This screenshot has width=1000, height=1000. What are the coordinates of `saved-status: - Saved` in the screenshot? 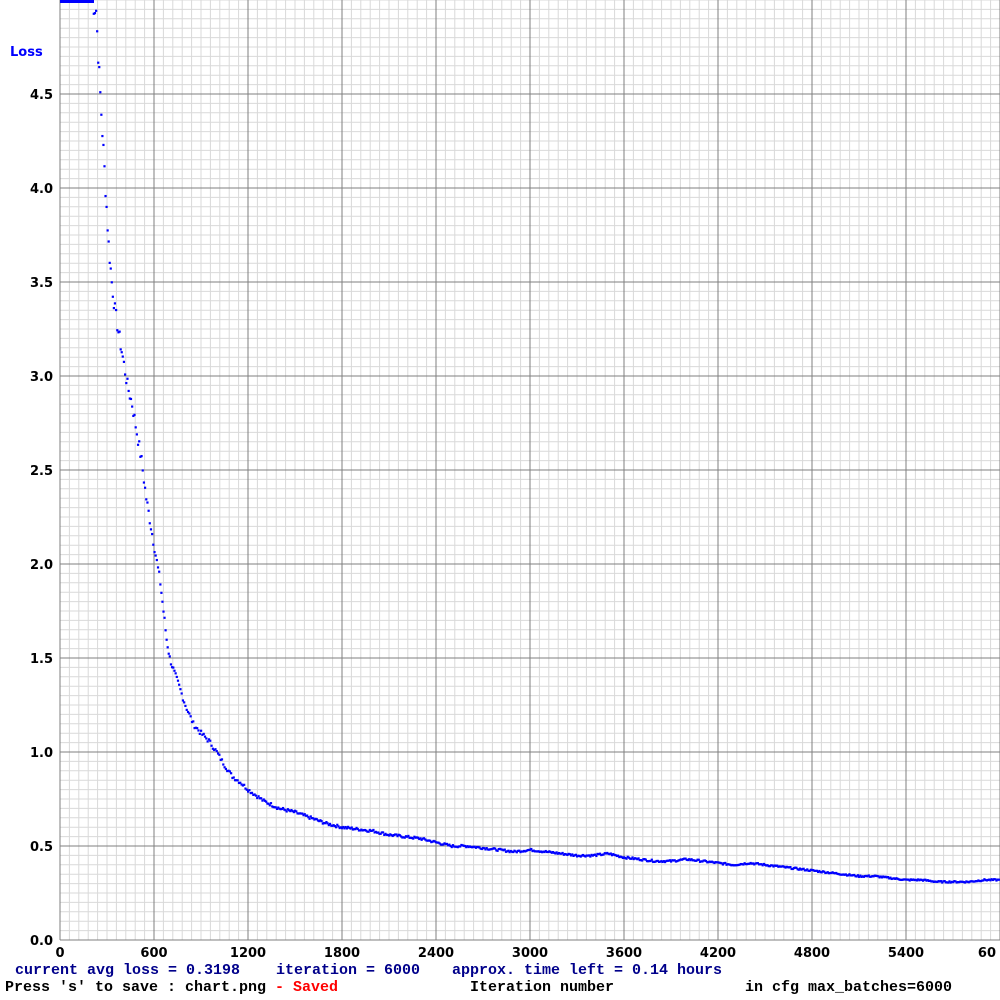 It's located at (302, 987).